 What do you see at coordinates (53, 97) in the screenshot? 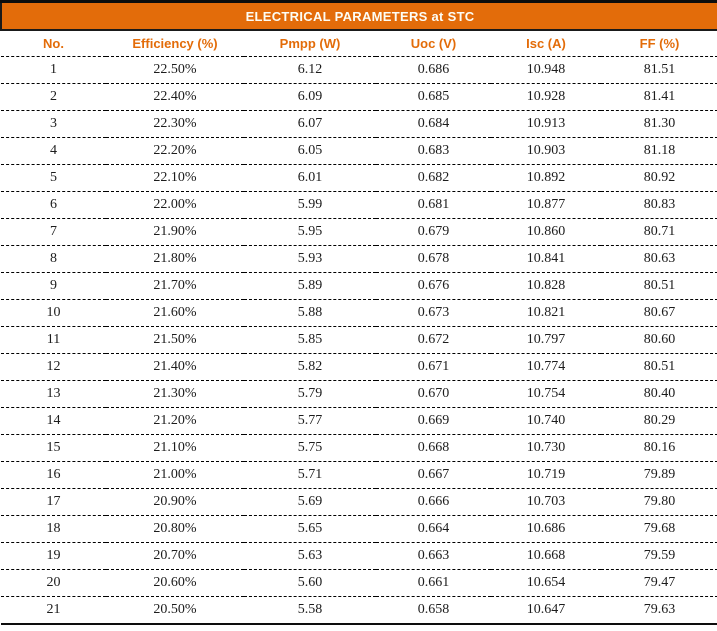
I see `cell-no: 2` at bounding box center [53, 97].